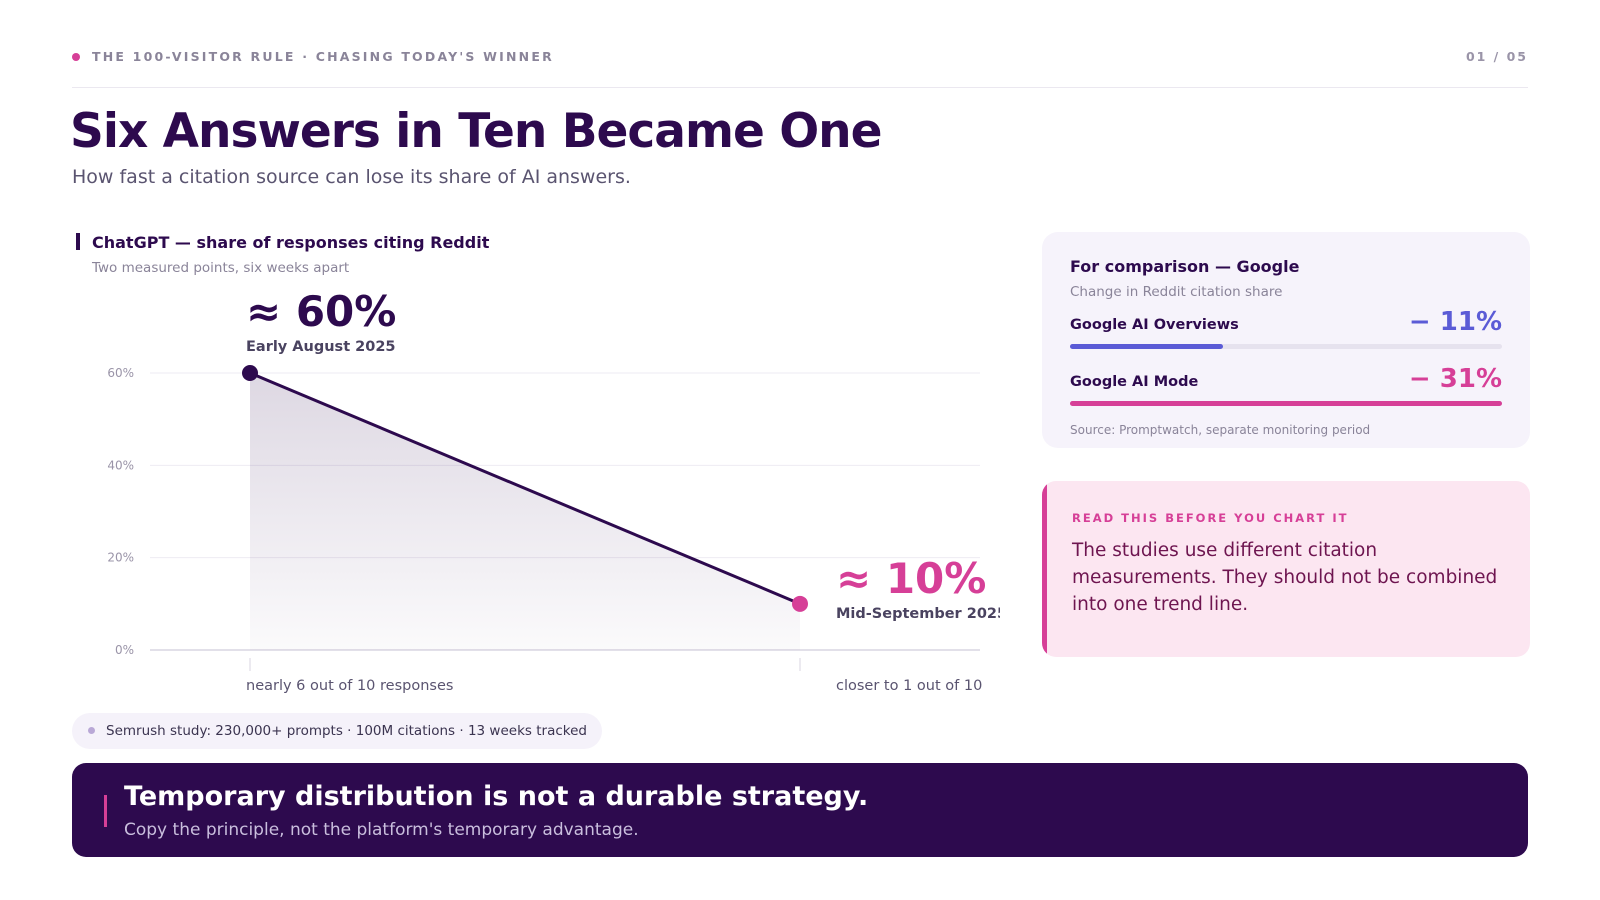  I want to click on y-tick-label: 20%, so click(120, 558).